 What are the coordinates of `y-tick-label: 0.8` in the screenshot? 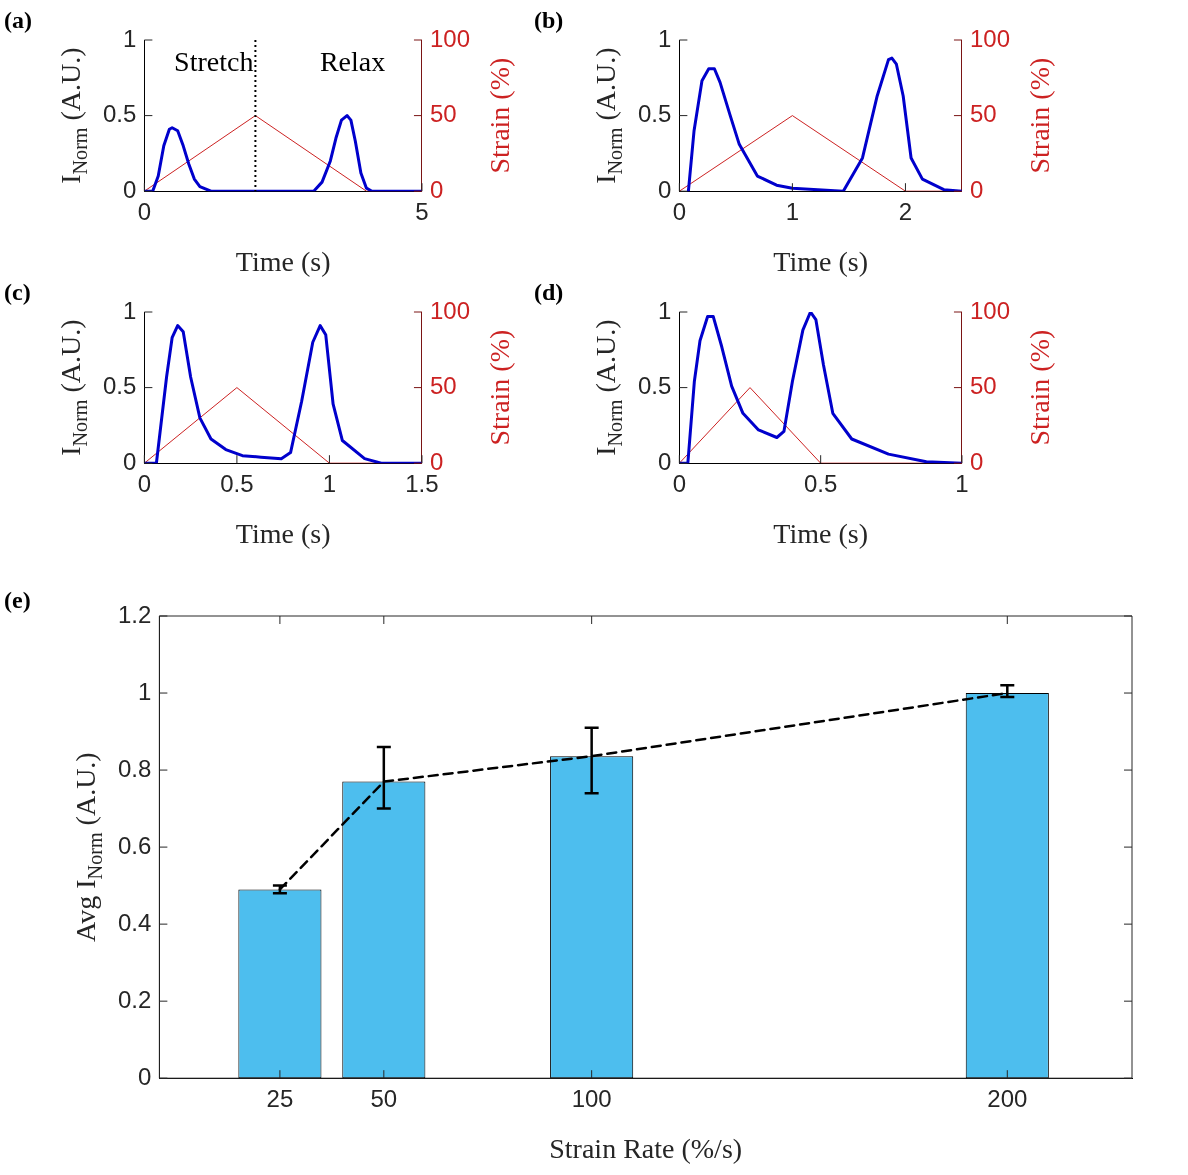 It's located at (134, 768).